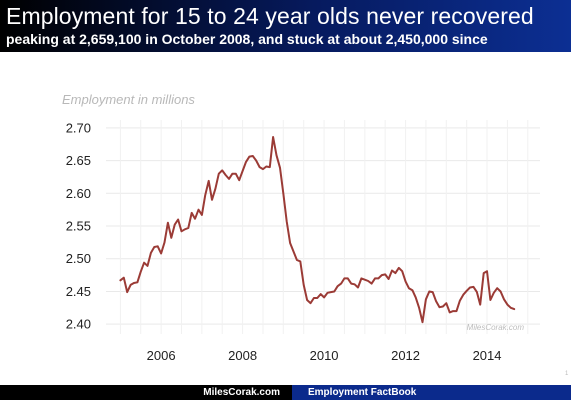 This screenshot has width=571, height=400. What do you see at coordinates (405, 355) in the screenshot?
I see `x-tick-label: 2012` at bounding box center [405, 355].